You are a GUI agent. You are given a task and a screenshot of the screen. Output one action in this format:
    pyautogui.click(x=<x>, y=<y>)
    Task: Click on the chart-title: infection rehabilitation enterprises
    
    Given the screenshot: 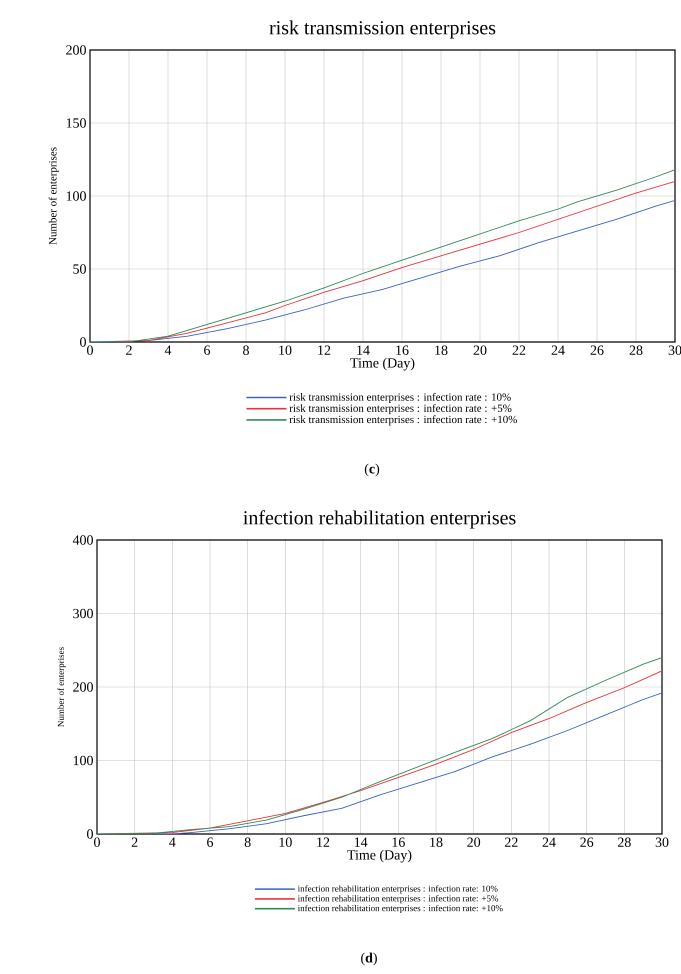 What is the action you would take?
    pyautogui.click(x=379, y=519)
    